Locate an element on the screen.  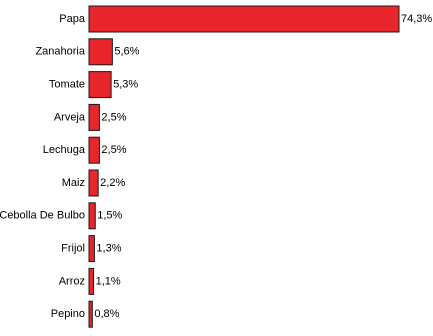
value-label: 2,2% is located at coordinates (112, 183).